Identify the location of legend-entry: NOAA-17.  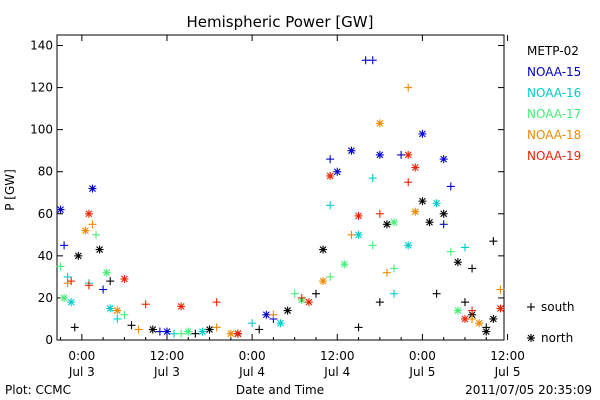
(554, 114).